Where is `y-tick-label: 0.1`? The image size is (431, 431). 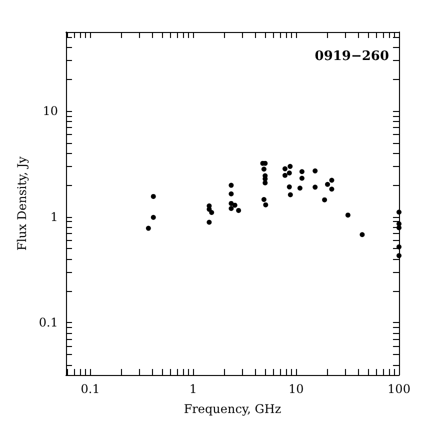
y-tick-label: 0.1 is located at coordinates (48, 323).